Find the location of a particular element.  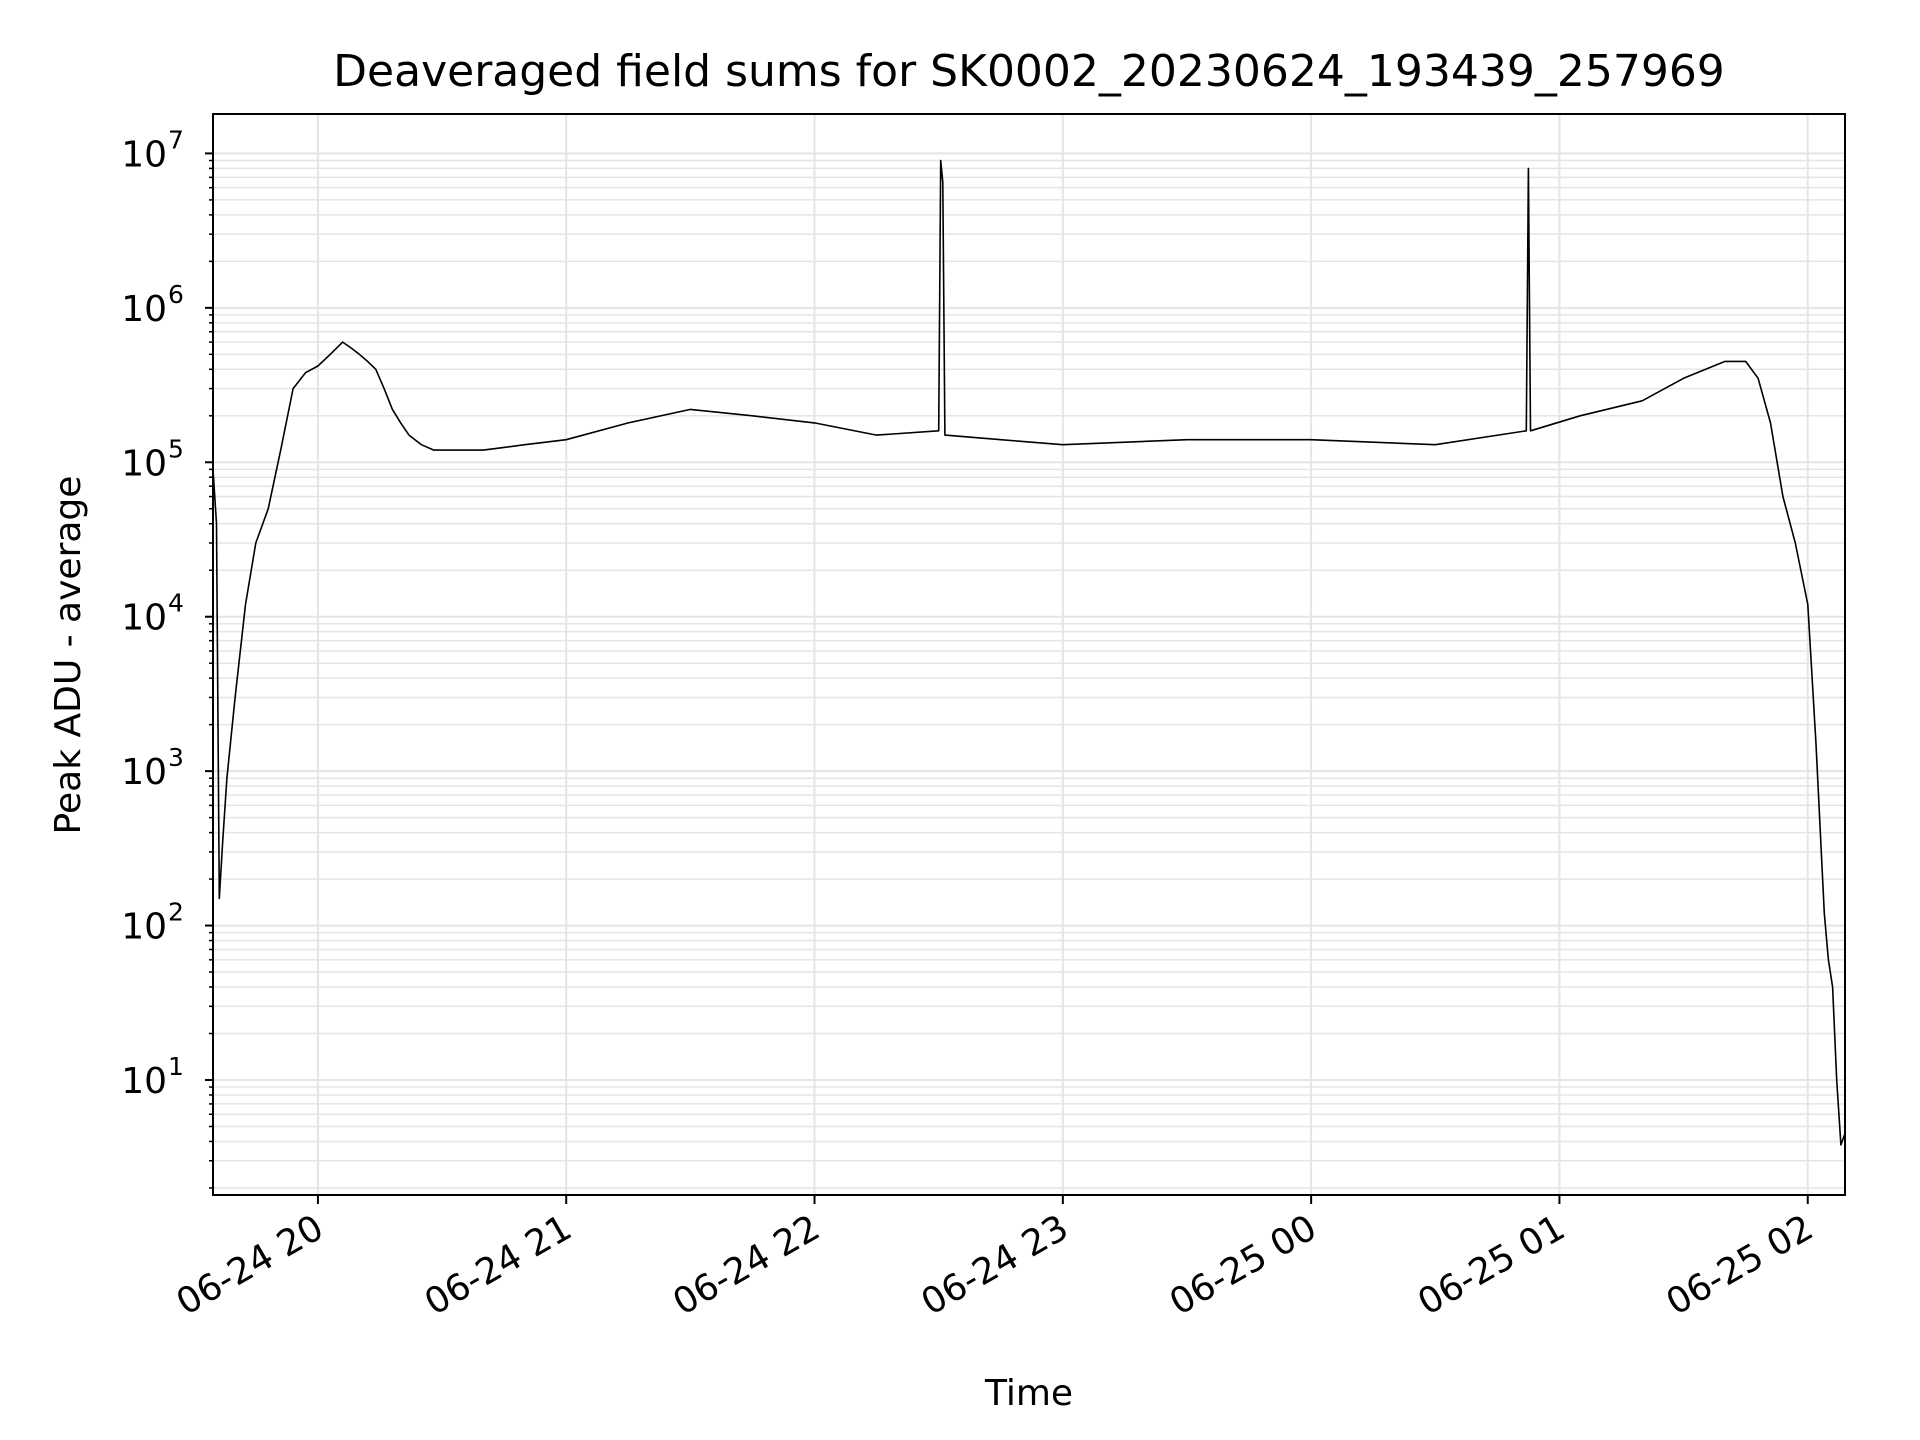

y-tick-exponent: 5 is located at coordinates (176, 448).